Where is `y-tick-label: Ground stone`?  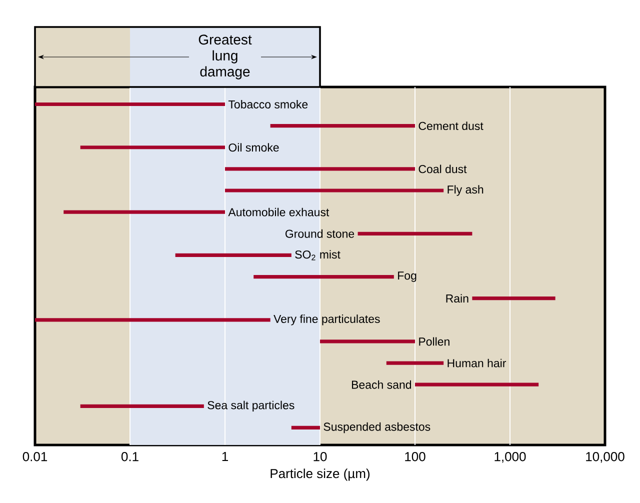 y-tick-label: Ground stone is located at coordinates (320, 233).